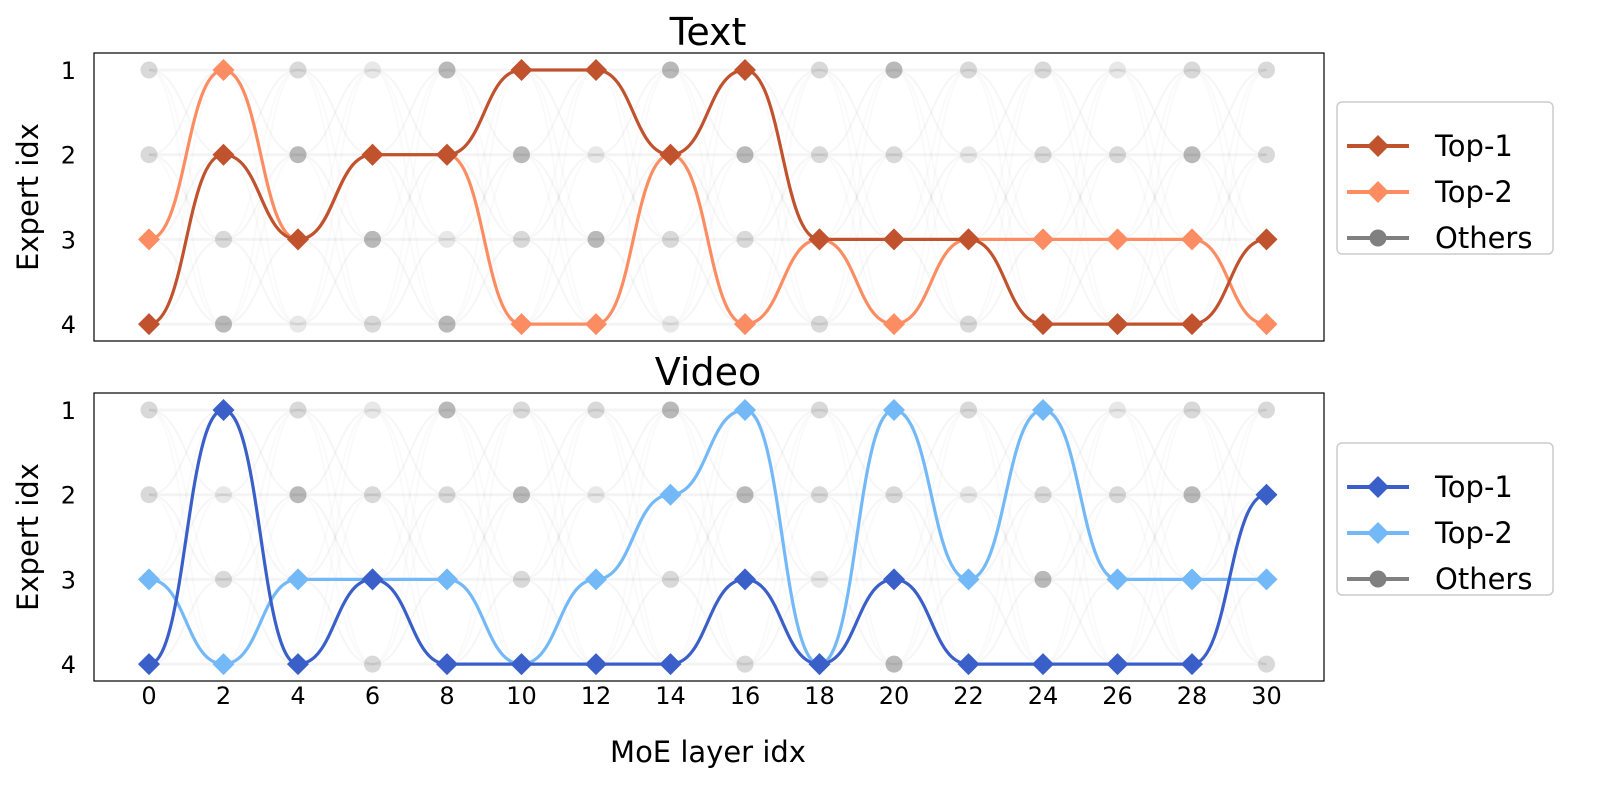 The width and height of the screenshot is (1600, 800). What do you see at coordinates (1473, 487) in the screenshot?
I see `legend-label: Top-1` at bounding box center [1473, 487].